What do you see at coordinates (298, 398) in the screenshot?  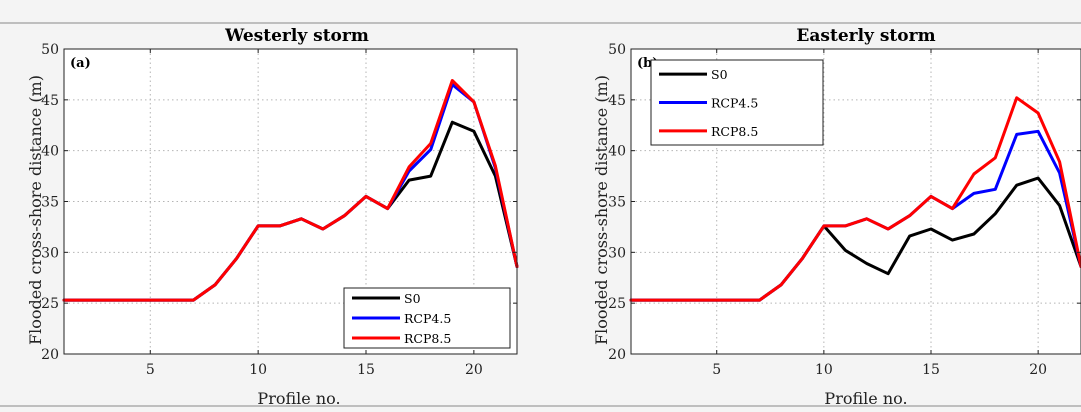 I see `x-axis-label-a: Profile no.` at bounding box center [298, 398].